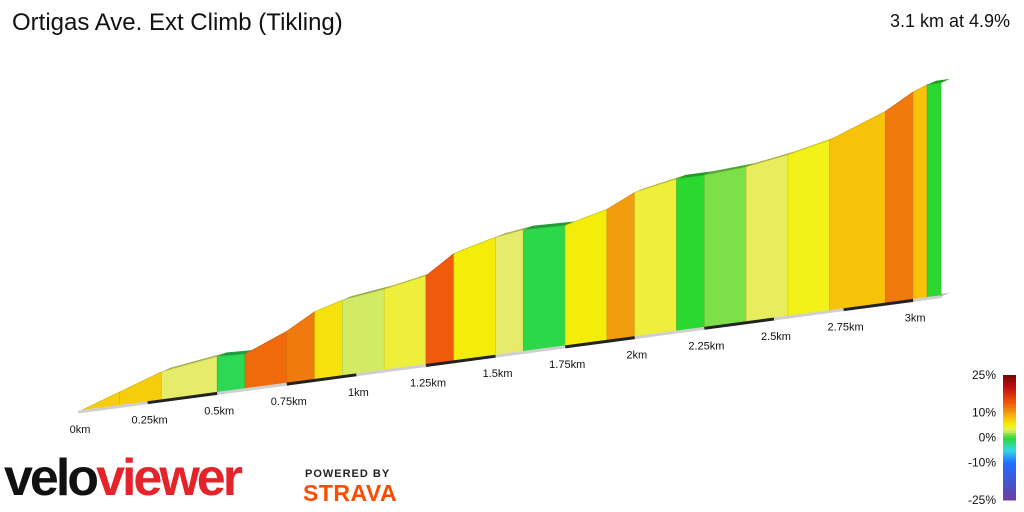 Image resolution: width=1024 pixels, height=512 pixels. Describe the element at coordinates (348, 474) in the screenshot. I see `powered-by-label: POWERED BY` at that location.